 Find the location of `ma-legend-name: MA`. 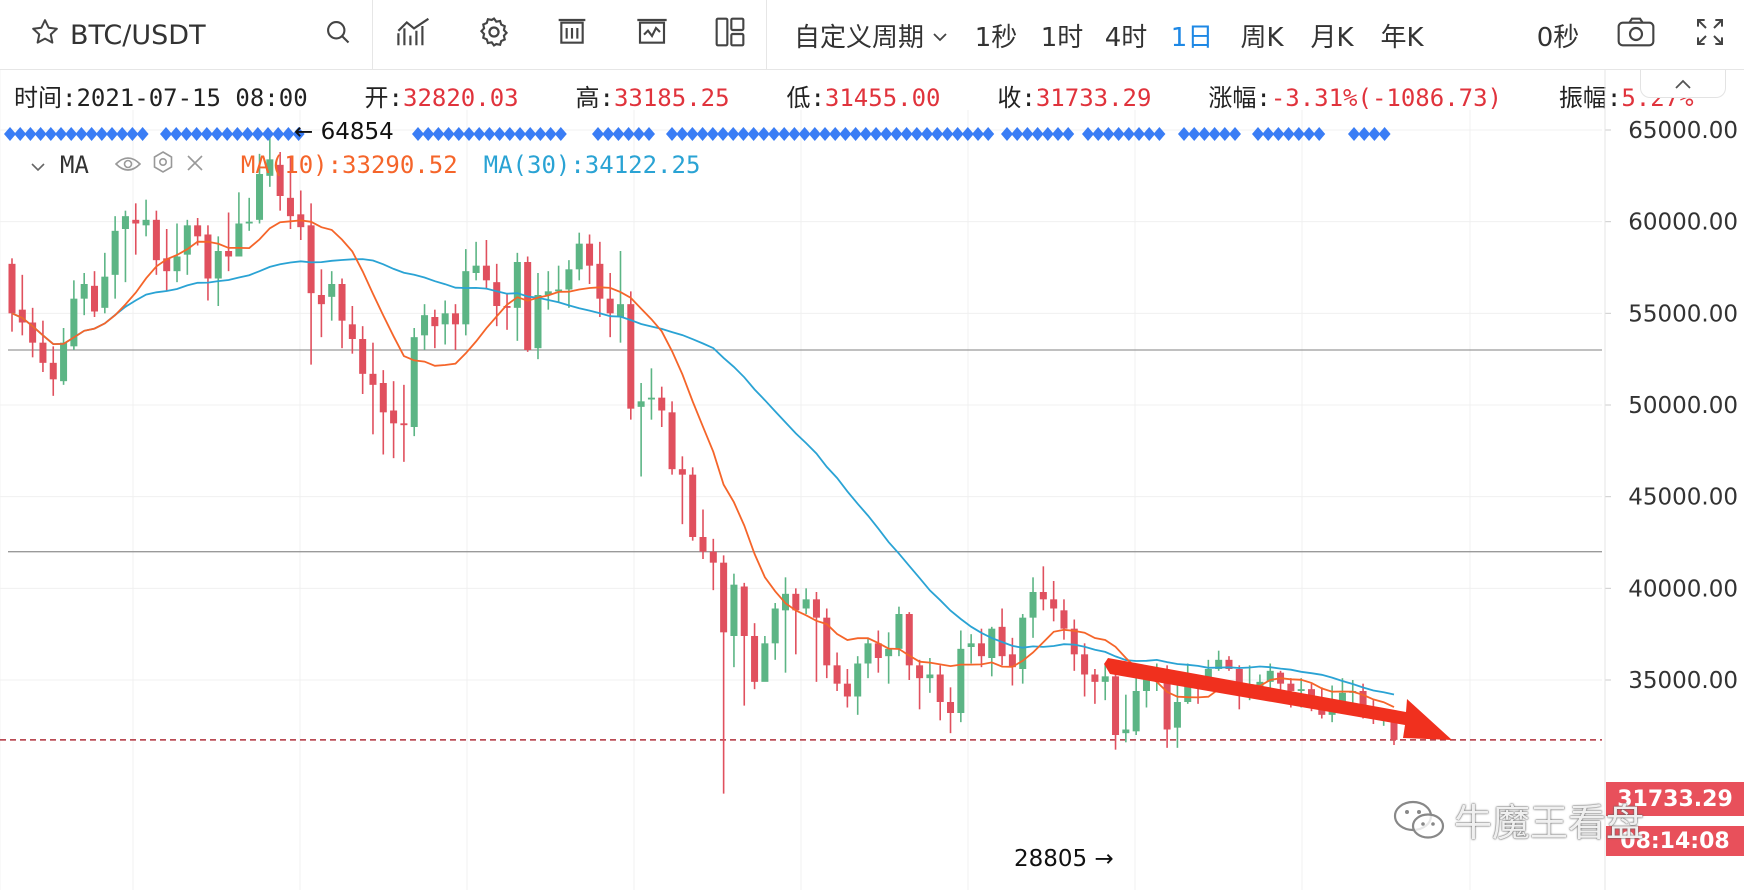

ma-legend-name: MA is located at coordinates (74, 165).